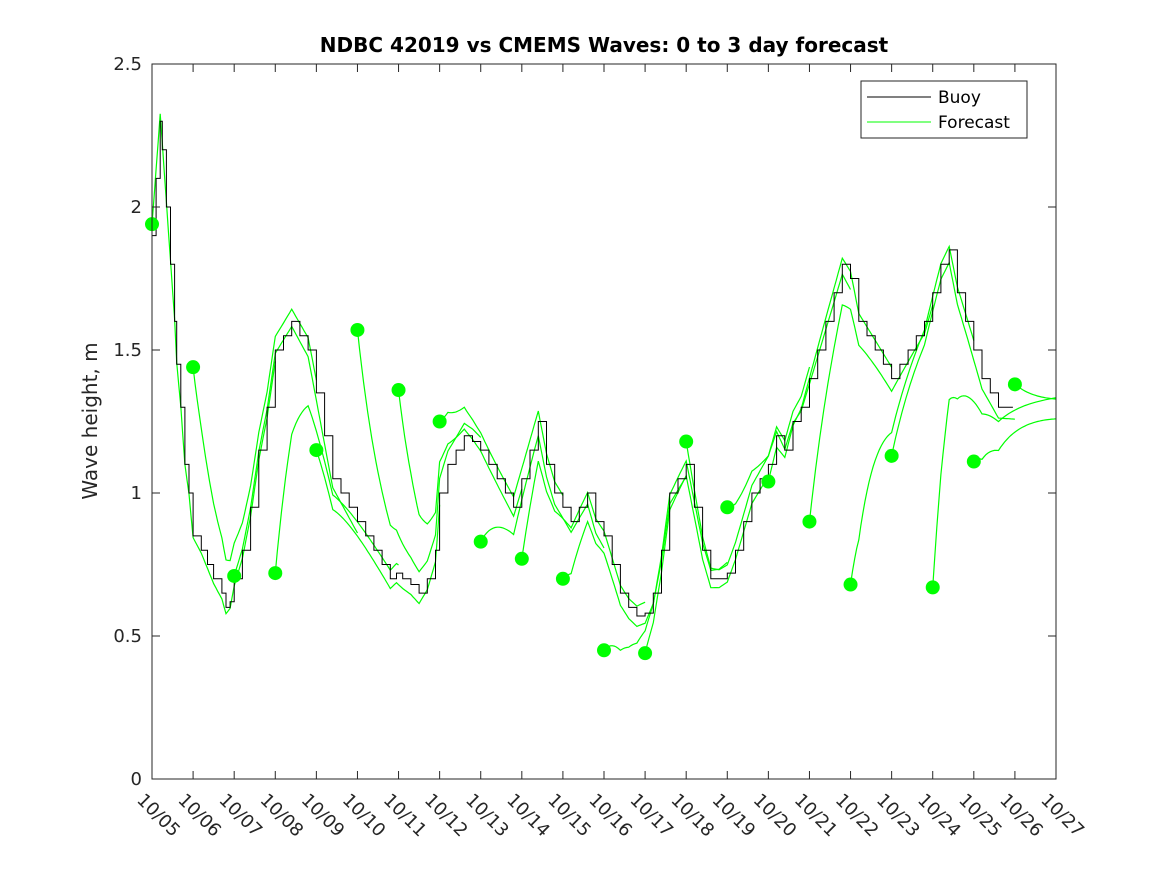  Describe the element at coordinates (405, 816) in the screenshot. I see `x-tick-label: 10/11` at that location.